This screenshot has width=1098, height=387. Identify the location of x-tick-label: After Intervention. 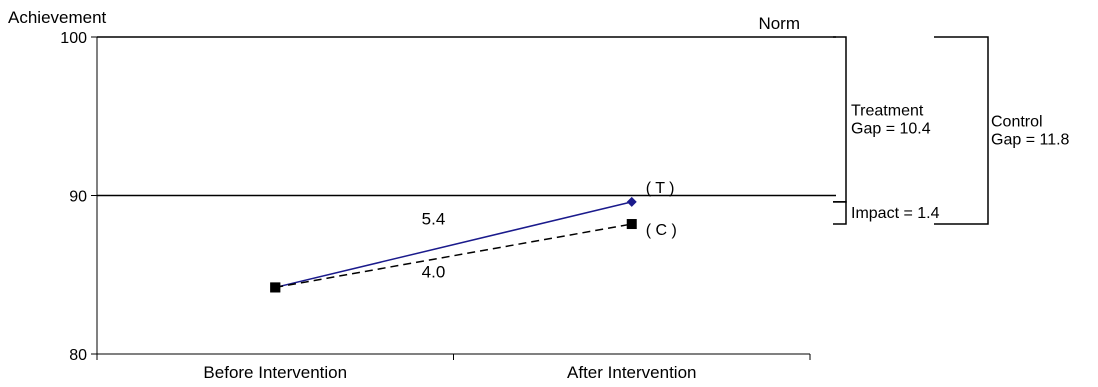
(631, 372).